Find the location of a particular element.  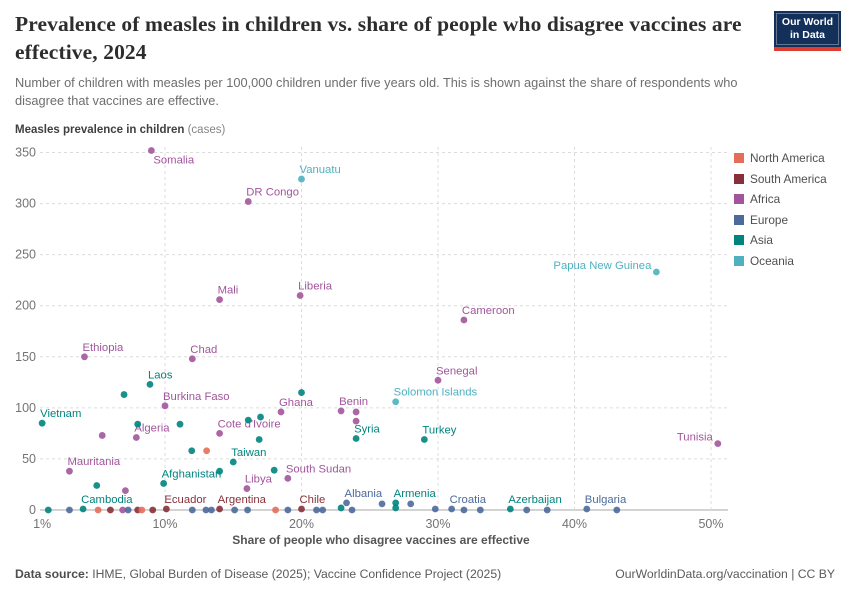

data-point-cote-d-ivoire is located at coordinates (220, 433).